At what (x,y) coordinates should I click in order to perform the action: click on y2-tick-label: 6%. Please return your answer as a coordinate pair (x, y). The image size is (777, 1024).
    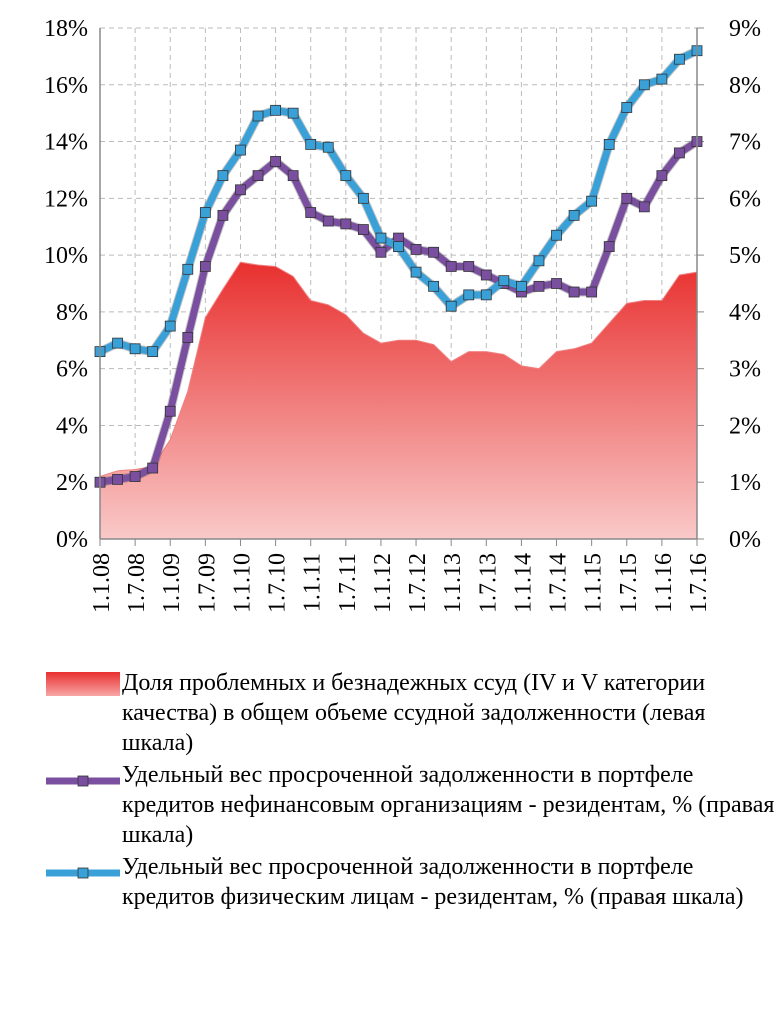
    Looking at the image, I should click on (745, 199).